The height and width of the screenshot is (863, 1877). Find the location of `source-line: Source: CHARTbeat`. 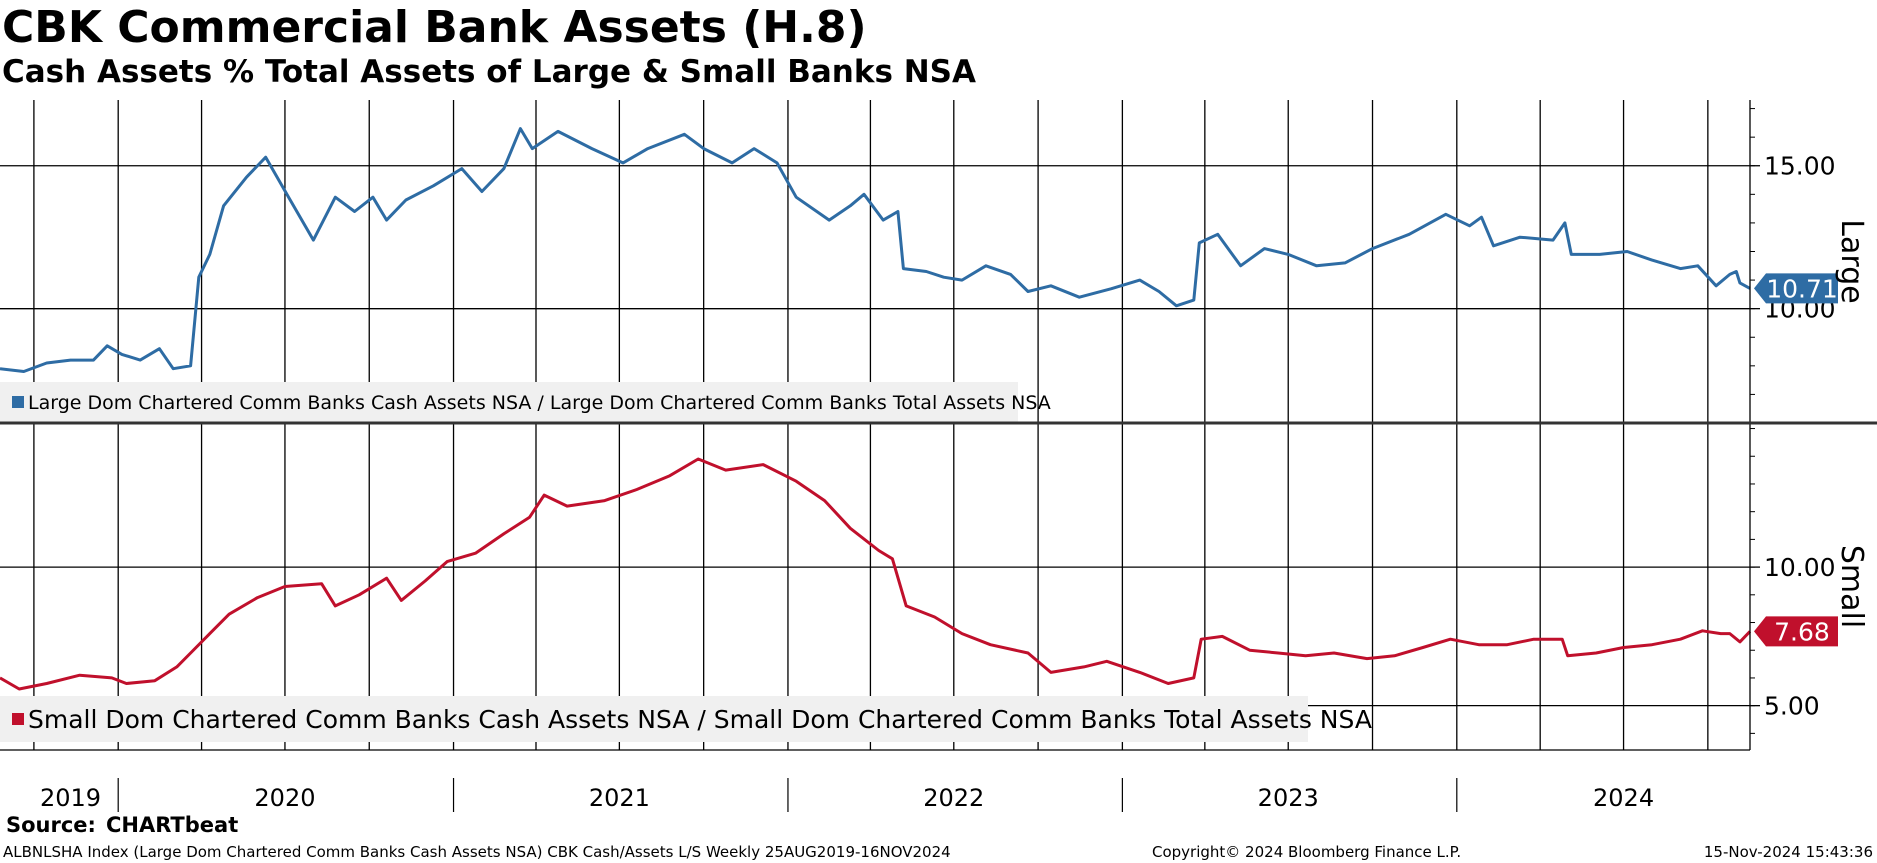

source-line: Source: CHARTbeat is located at coordinates (122, 825).